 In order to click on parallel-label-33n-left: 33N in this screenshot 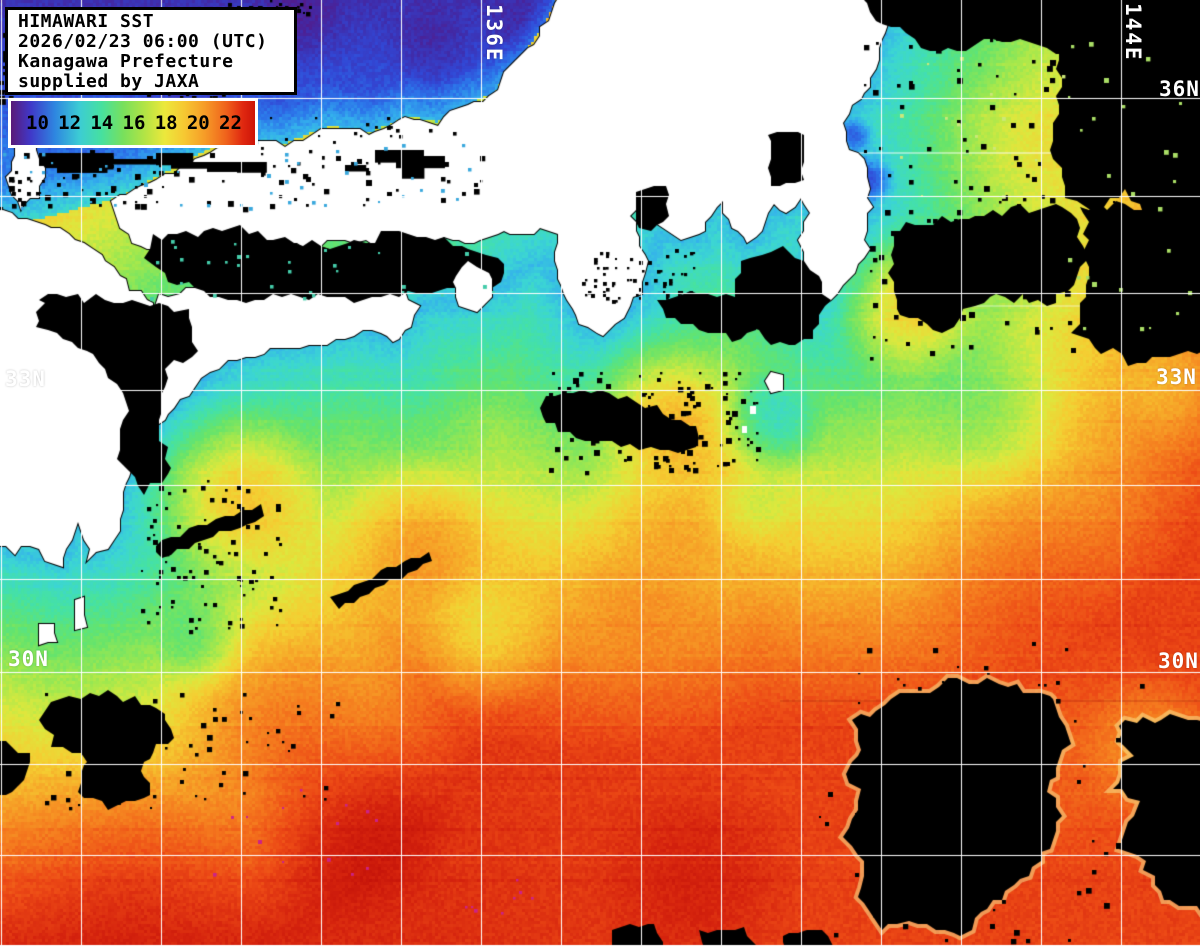, I will do `click(25, 379)`.